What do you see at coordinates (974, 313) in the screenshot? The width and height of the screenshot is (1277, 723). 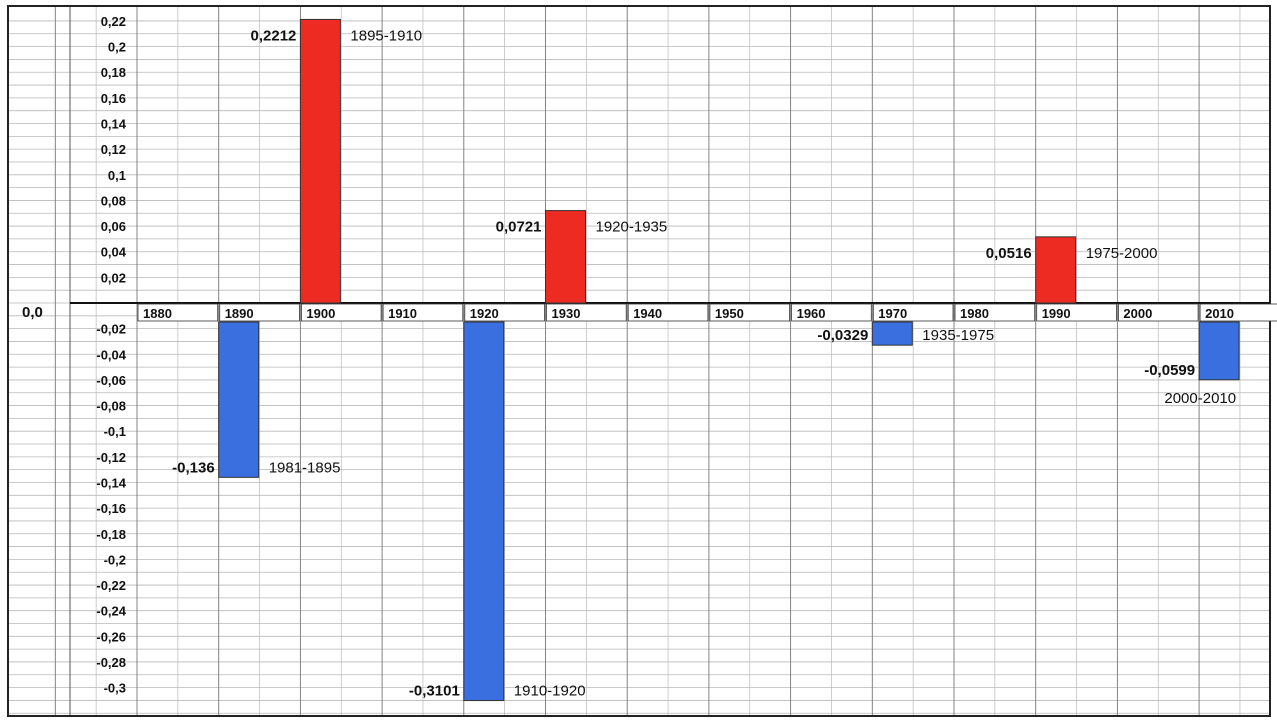 I see `x-tick-label: 1980` at bounding box center [974, 313].